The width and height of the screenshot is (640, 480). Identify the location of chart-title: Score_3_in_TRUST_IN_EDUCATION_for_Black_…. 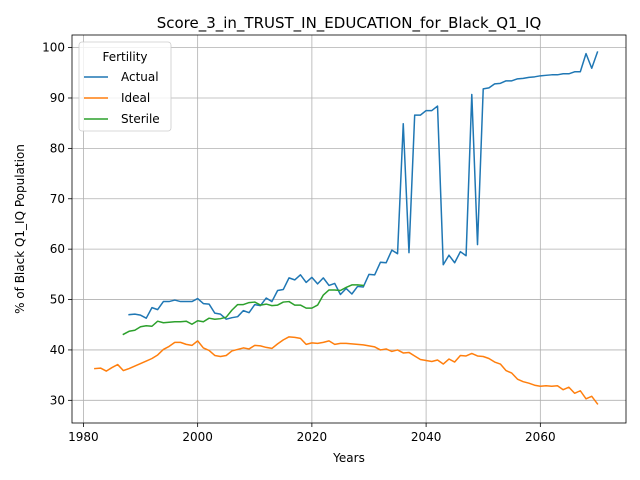
(349, 23).